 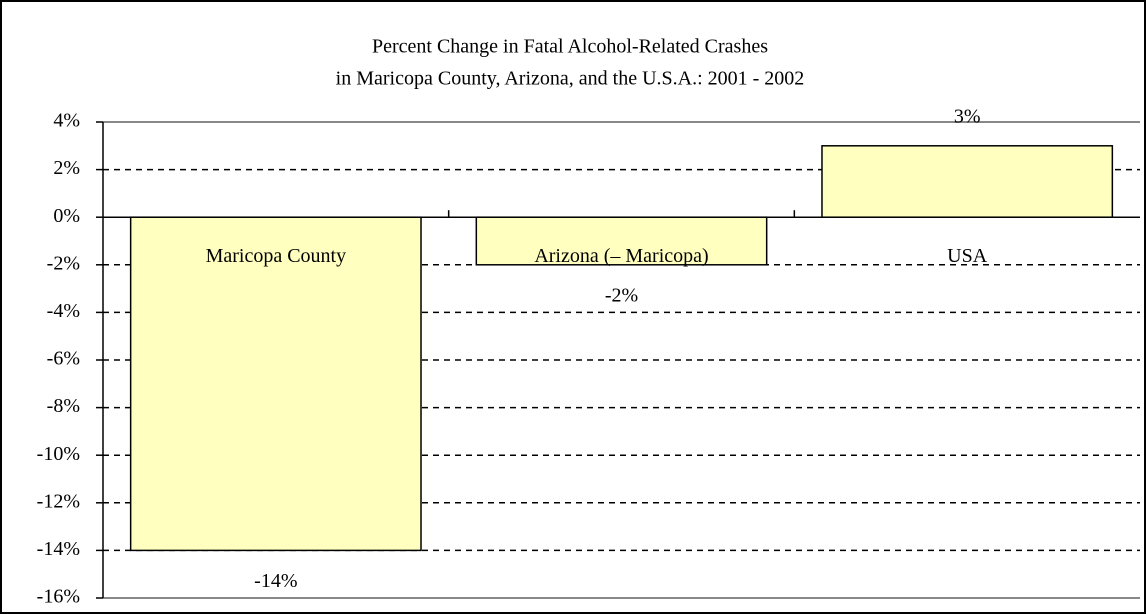 What do you see at coordinates (58, 597) in the screenshot?
I see `y-tick-label: -16%` at bounding box center [58, 597].